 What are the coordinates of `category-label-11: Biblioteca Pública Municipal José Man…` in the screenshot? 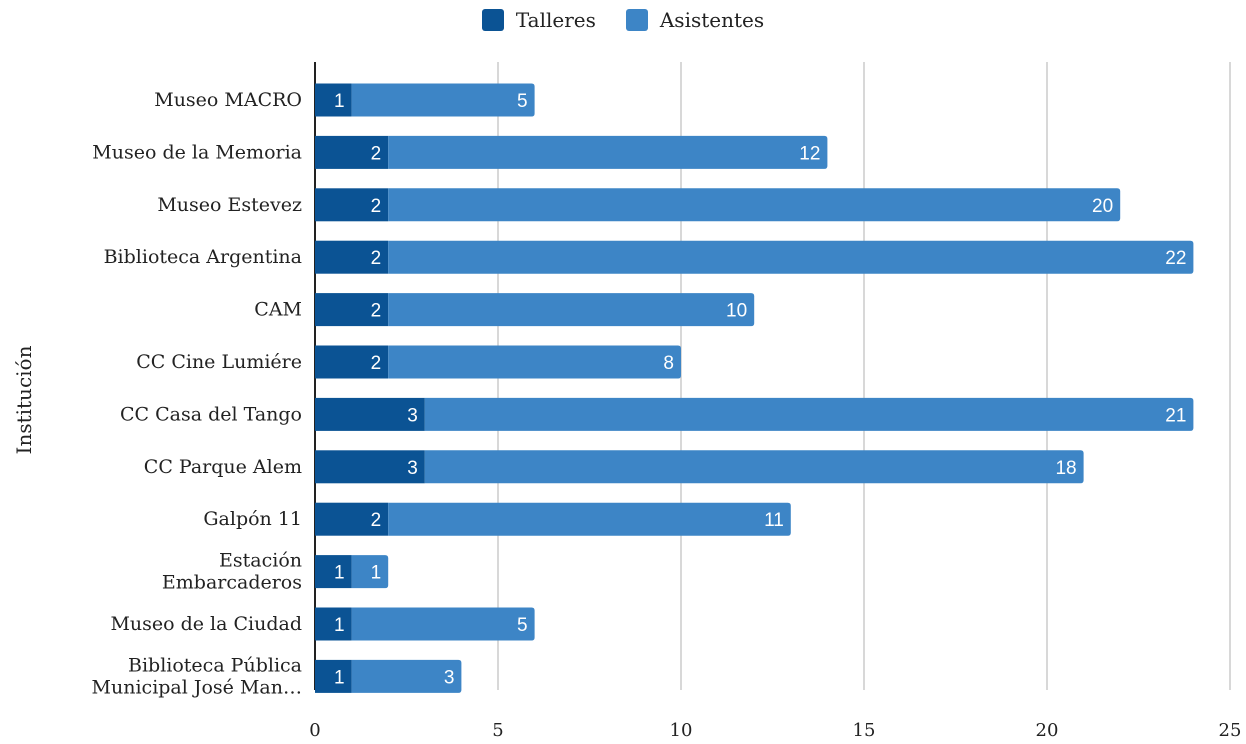 It's located at (197, 676).